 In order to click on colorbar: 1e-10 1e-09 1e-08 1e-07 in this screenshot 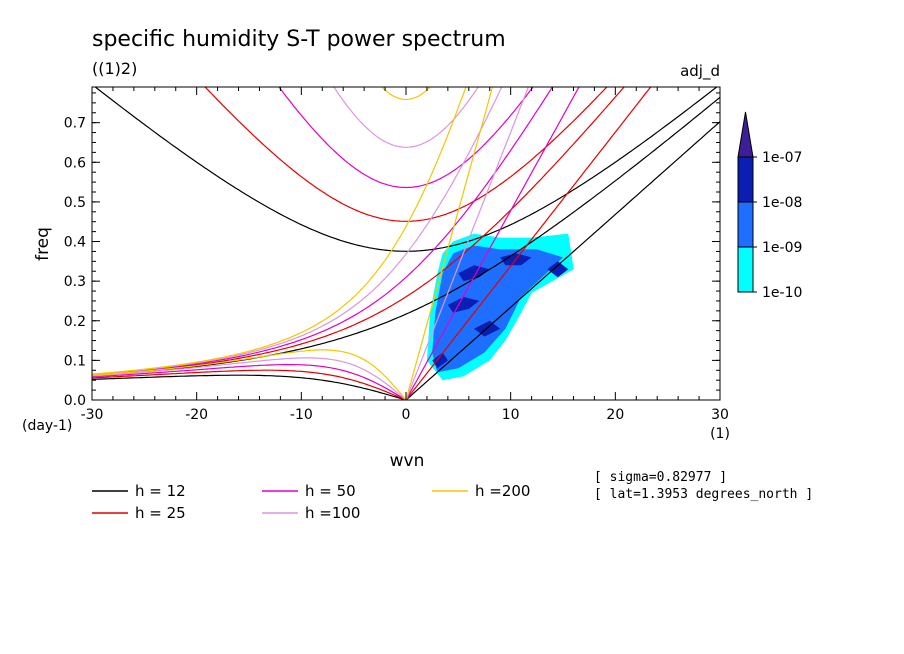, I will do `click(769, 206)`.